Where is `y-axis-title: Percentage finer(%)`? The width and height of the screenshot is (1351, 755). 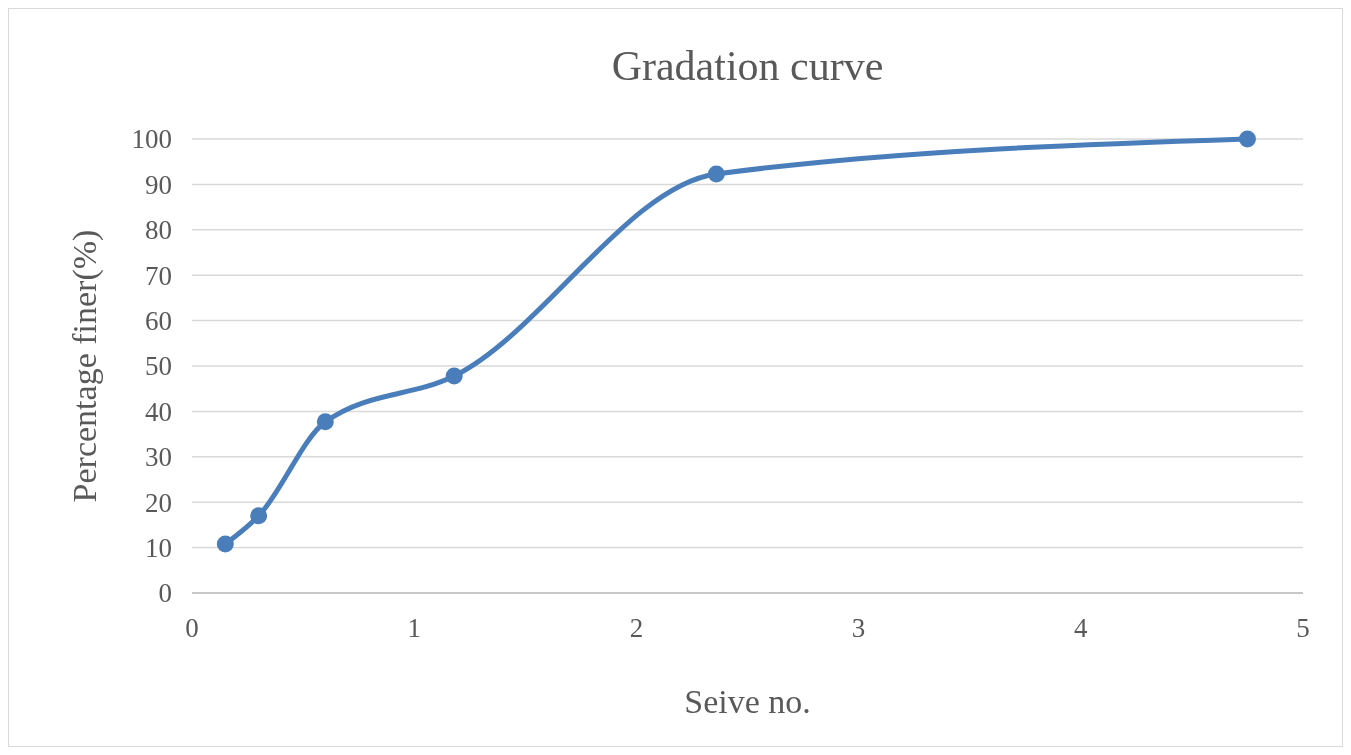 y-axis-title: Percentage finer(%) is located at coordinates (85, 366).